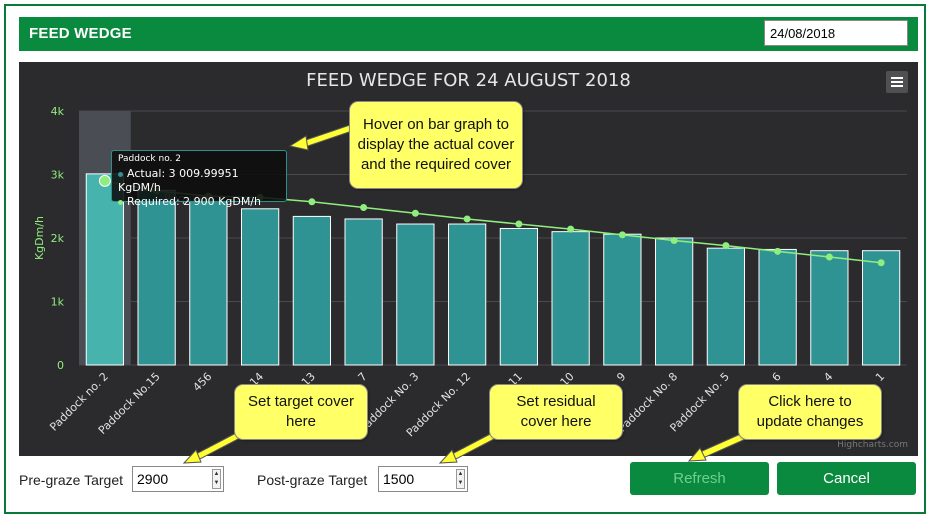 The height and width of the screenshot is (521, 932). What do you see at coordinates (194, 201) in the screenshot?
I see `tooltip-required: Required: 2 900 KgDM/h` at bounding box center [194, 201].